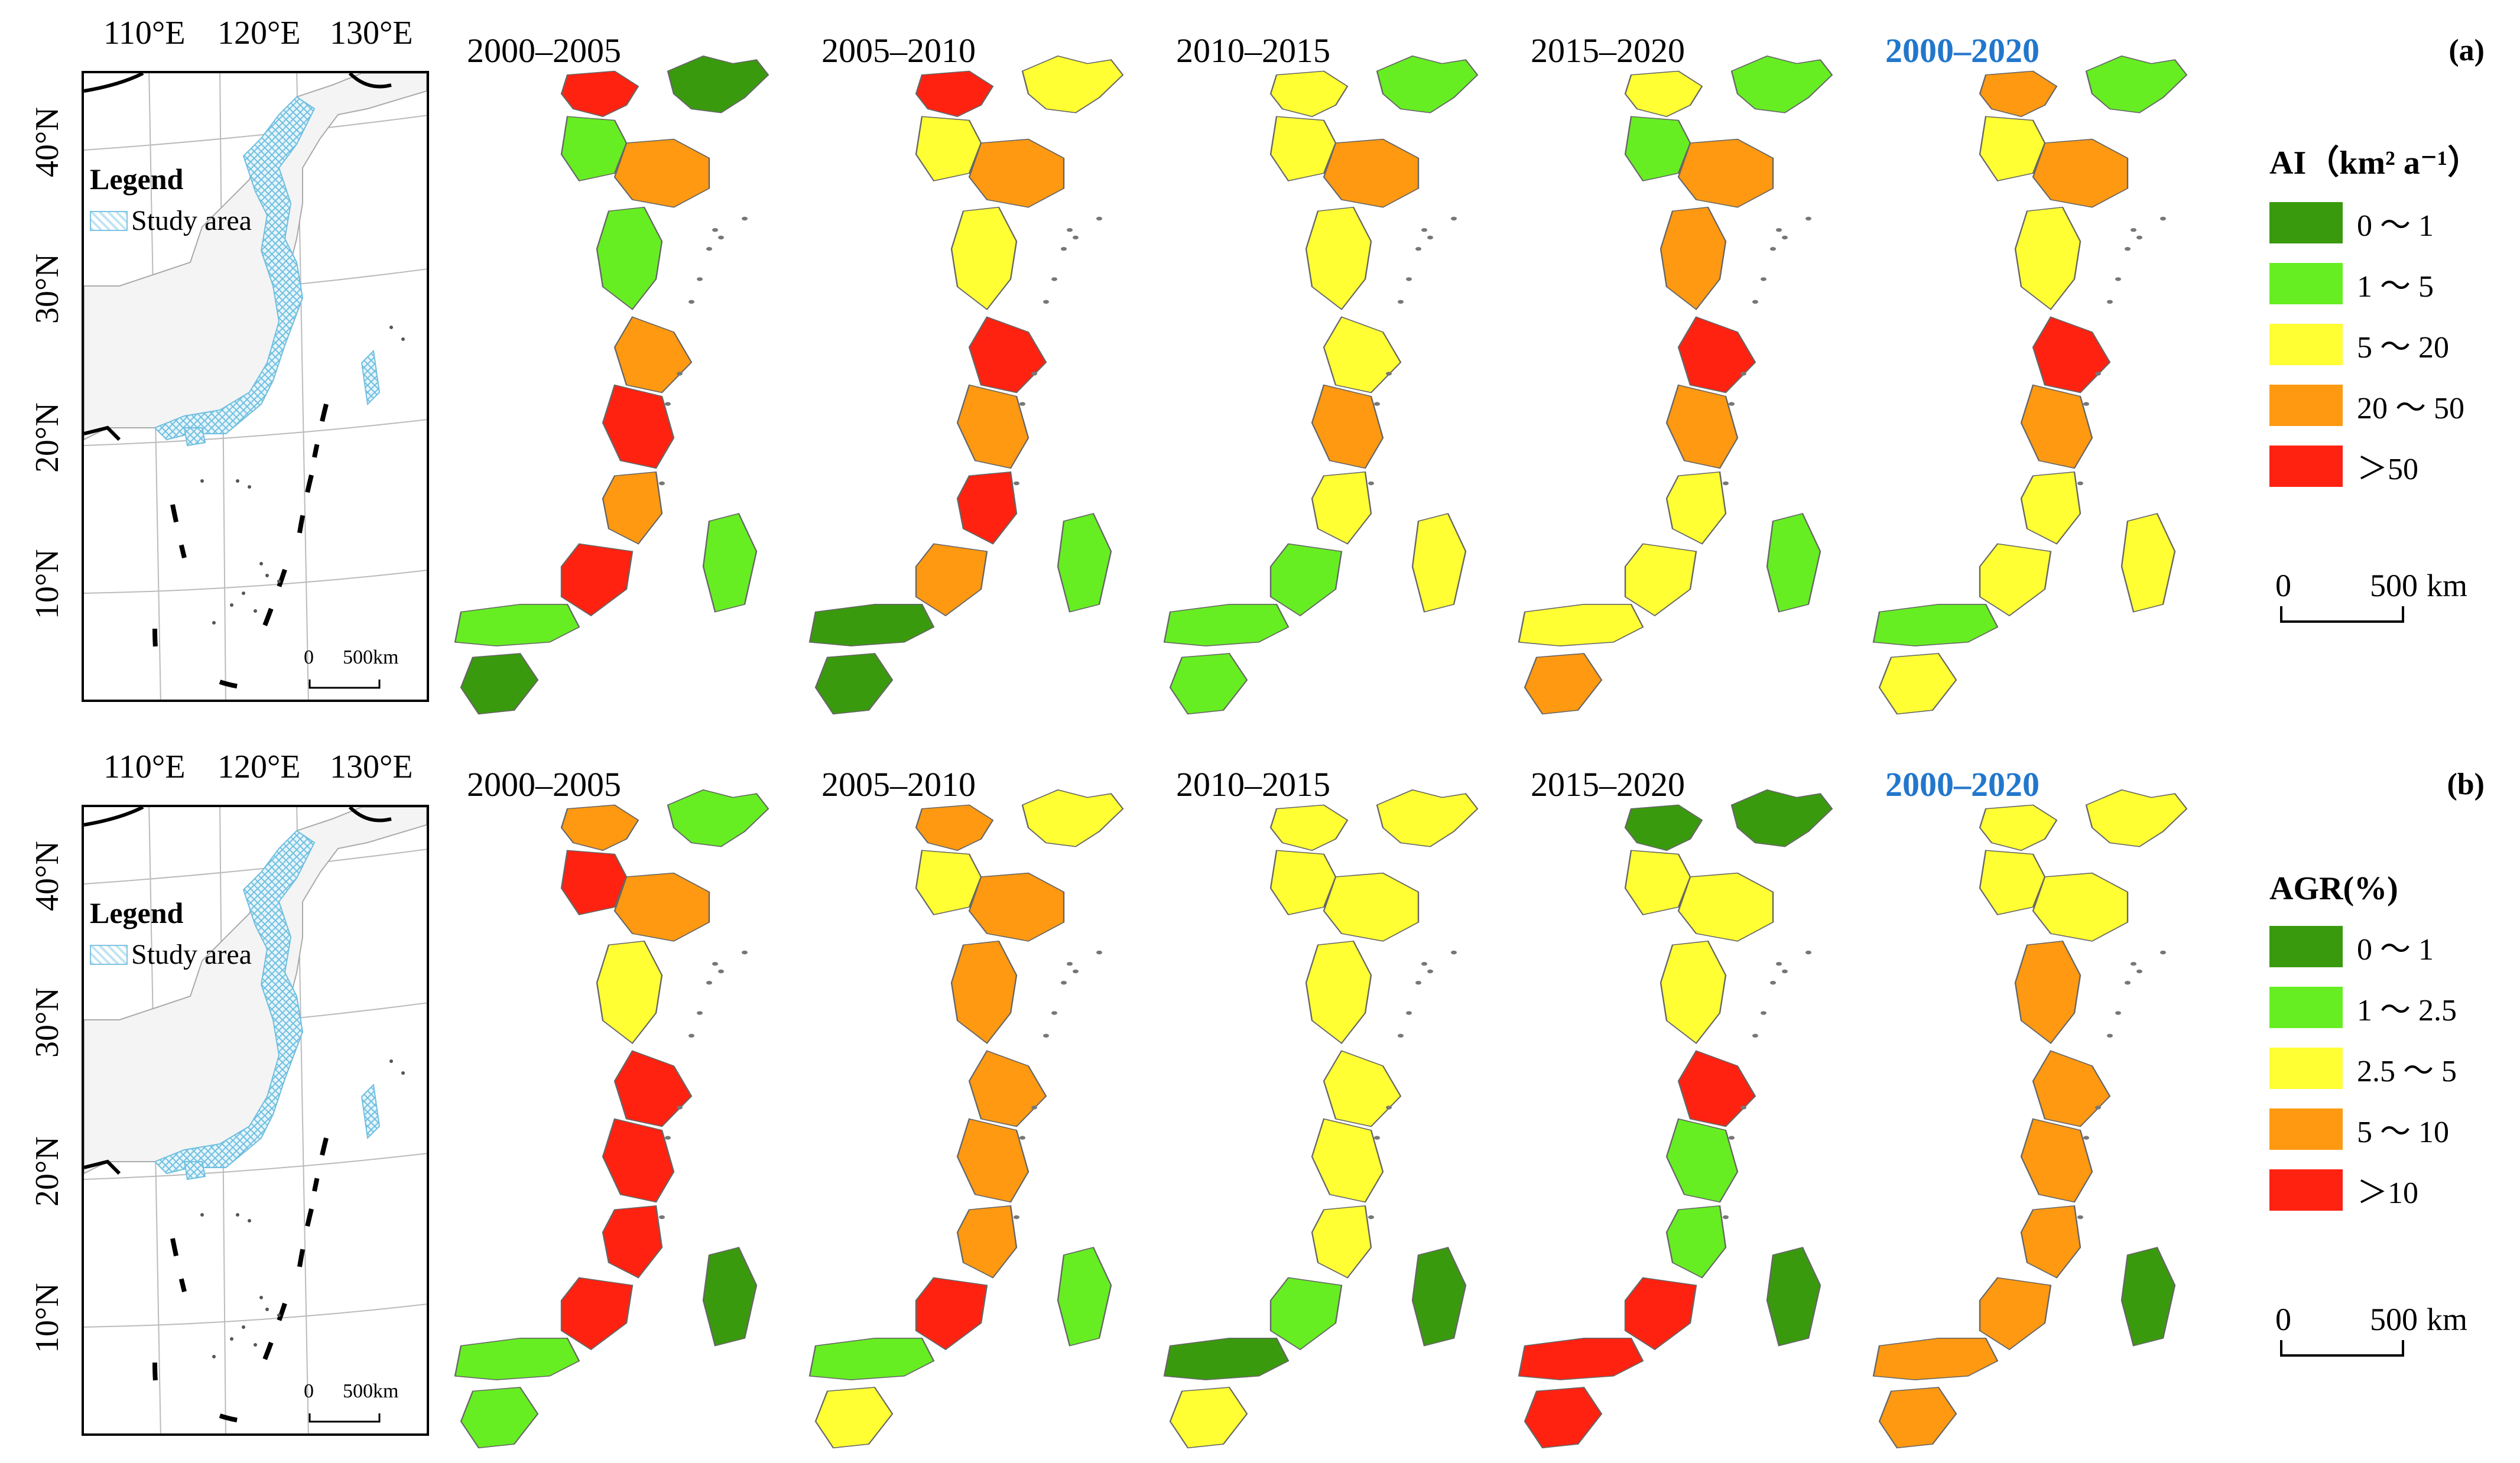 The height and width of the screenshot is (1463, 2520). I want to click on map-cell-a-4: 2015–2020, so click(1678, 365).